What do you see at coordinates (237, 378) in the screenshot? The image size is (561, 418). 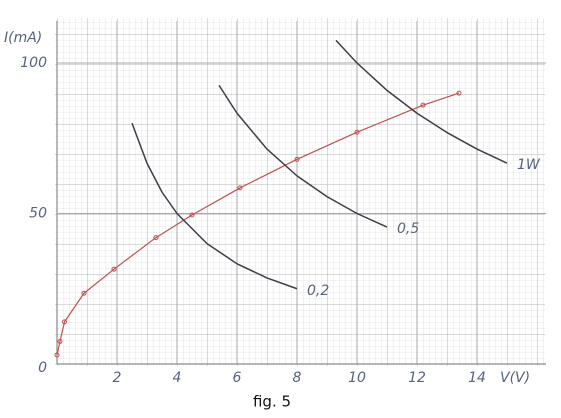 I see `x-tick-label: 6` at bounding box center [237, 378].